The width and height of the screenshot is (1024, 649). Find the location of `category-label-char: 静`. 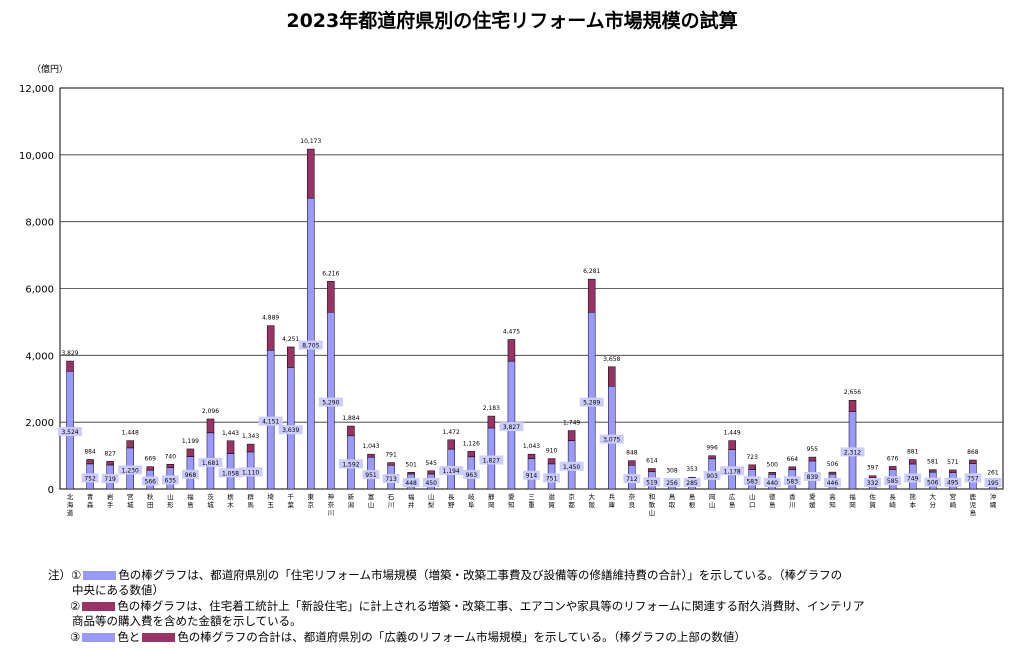

category-label-char: 静 is located at coordinates (491, 496).